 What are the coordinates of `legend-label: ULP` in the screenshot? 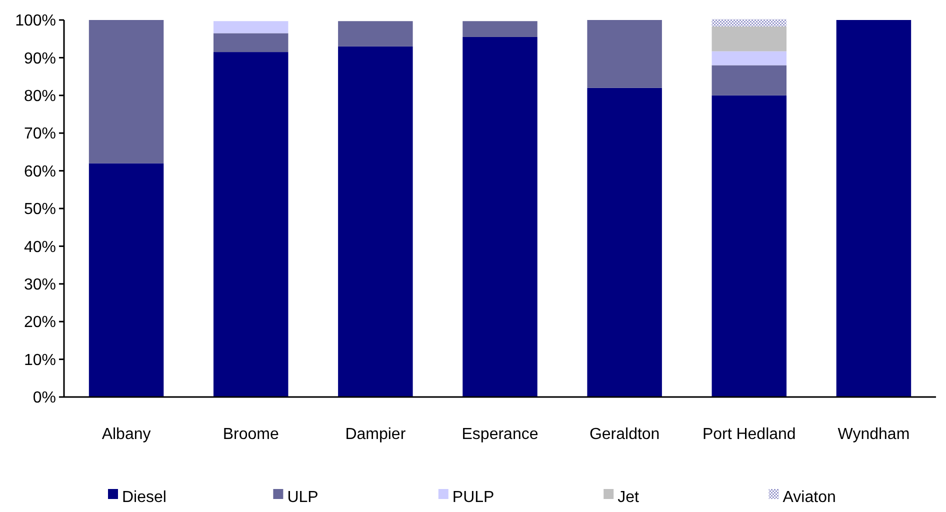 It's located at (302, 497).